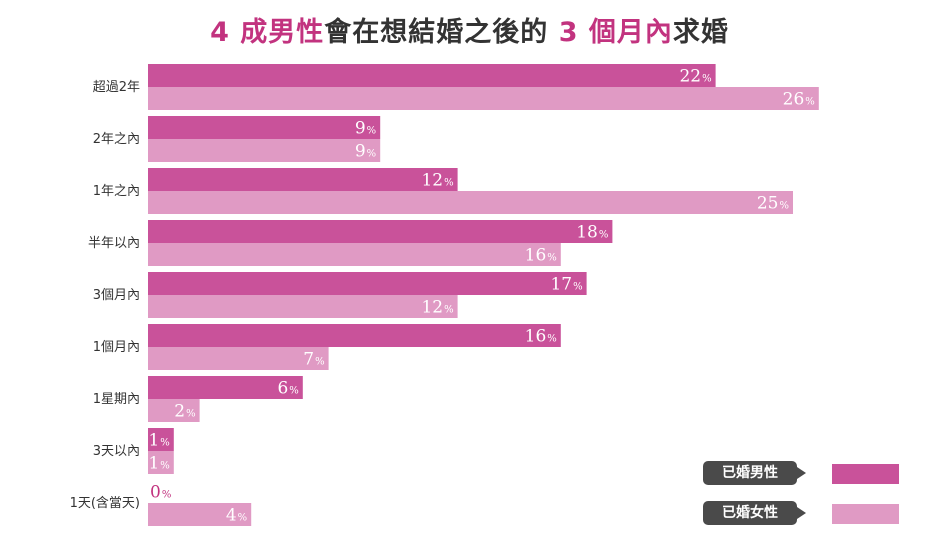 Image resolution: width=939 pixels, height=540 pixels. What do you see at coordinates (615, 32) in the screenshot?
I see `title-part-4: 3 個月內` at bounding box center [615, 32].